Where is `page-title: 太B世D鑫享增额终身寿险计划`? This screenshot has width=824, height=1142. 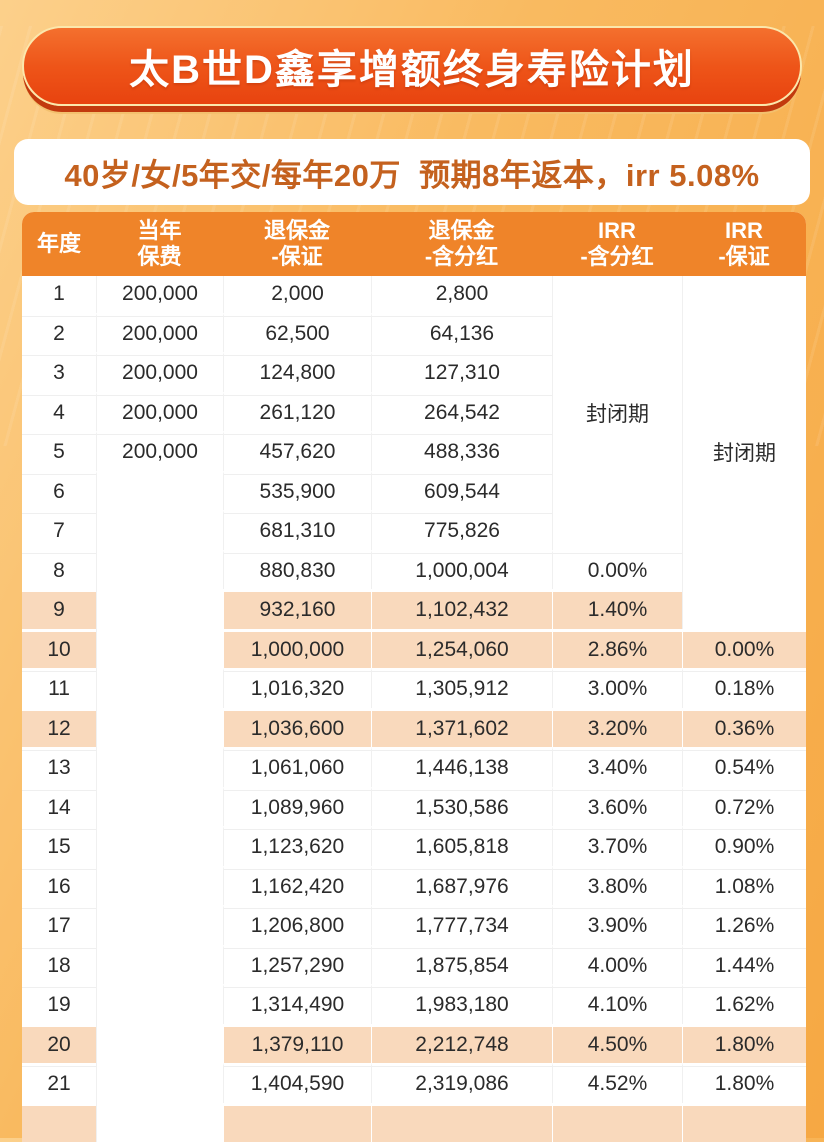
page-title: 太B世D鑫享增额终身寿险计划 is located at coordinates (412, 66).